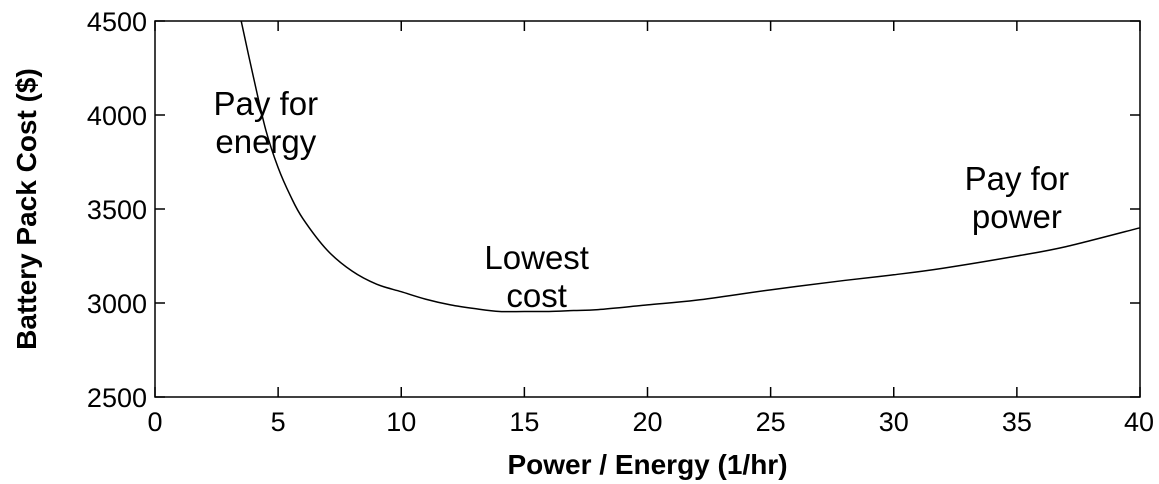 The height and width of the screenshot is (484, 1159). What do you see at coordinates (401, 422) in the screenshot?
I see `x-tick-label: 10` at bounding box center [401, 422].